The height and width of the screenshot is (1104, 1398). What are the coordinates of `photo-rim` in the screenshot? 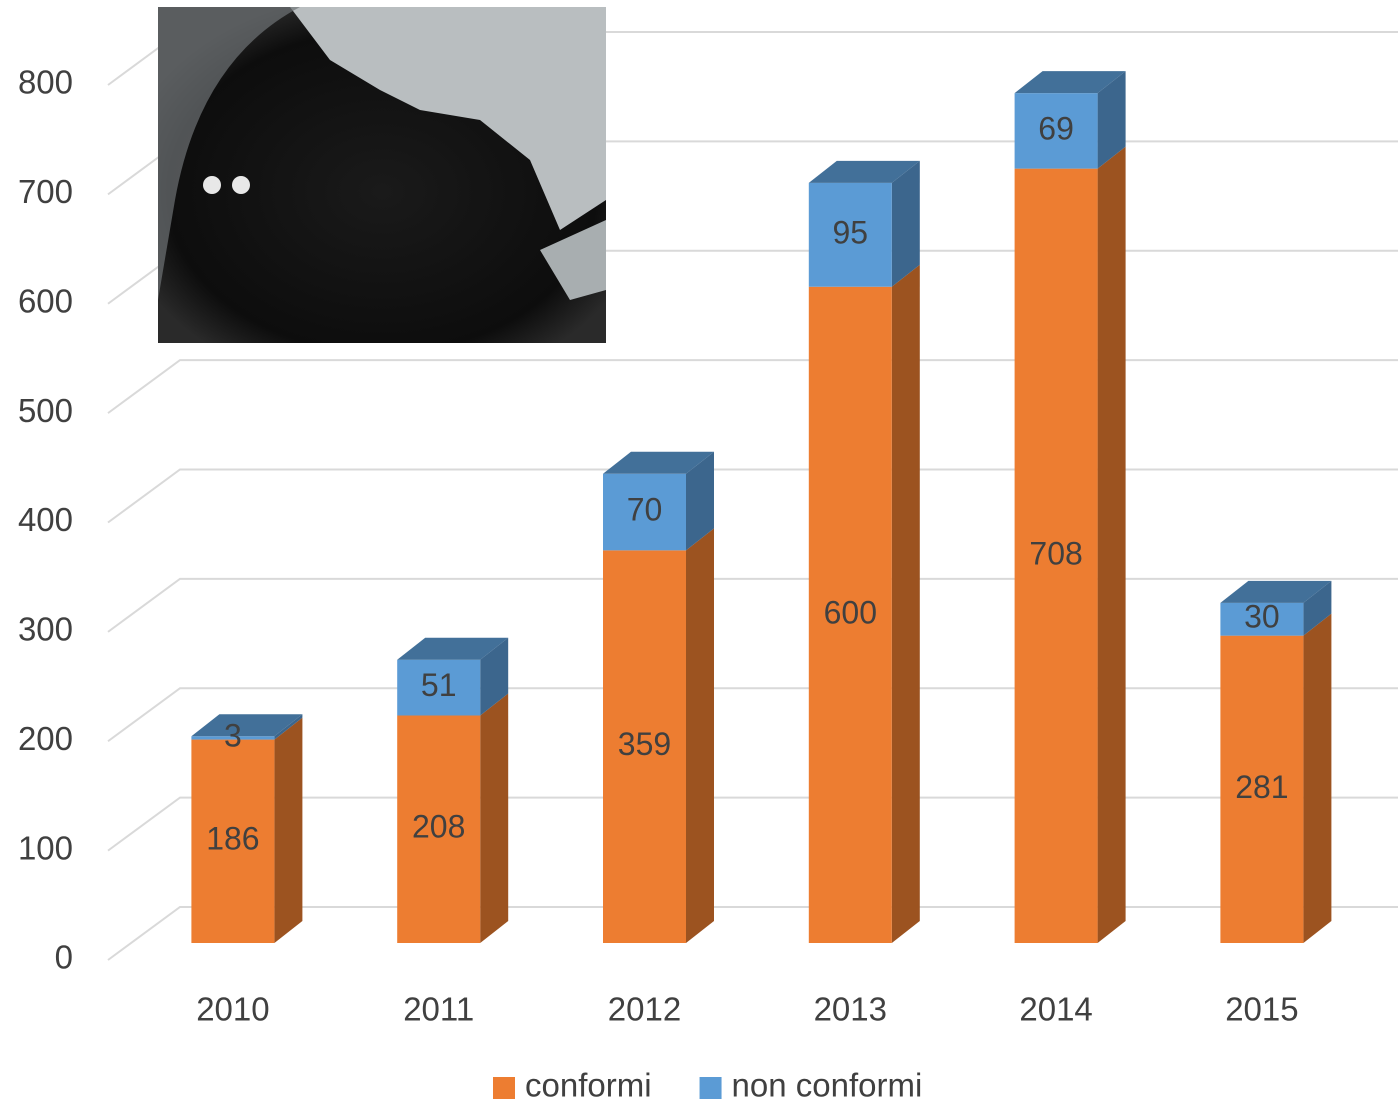 It's located at (229, 153).